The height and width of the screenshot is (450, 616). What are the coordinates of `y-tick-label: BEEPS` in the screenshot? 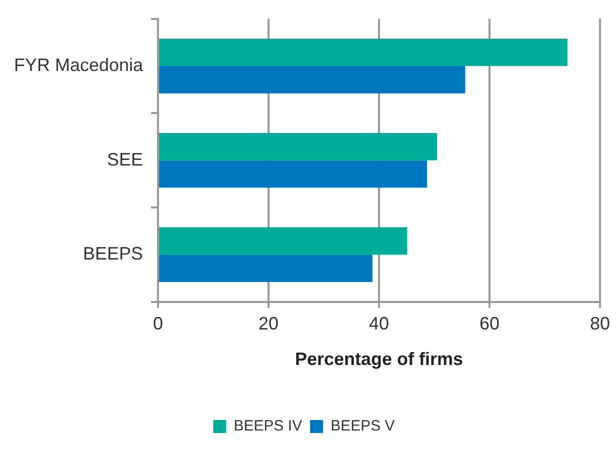 It's located at (113, 254).